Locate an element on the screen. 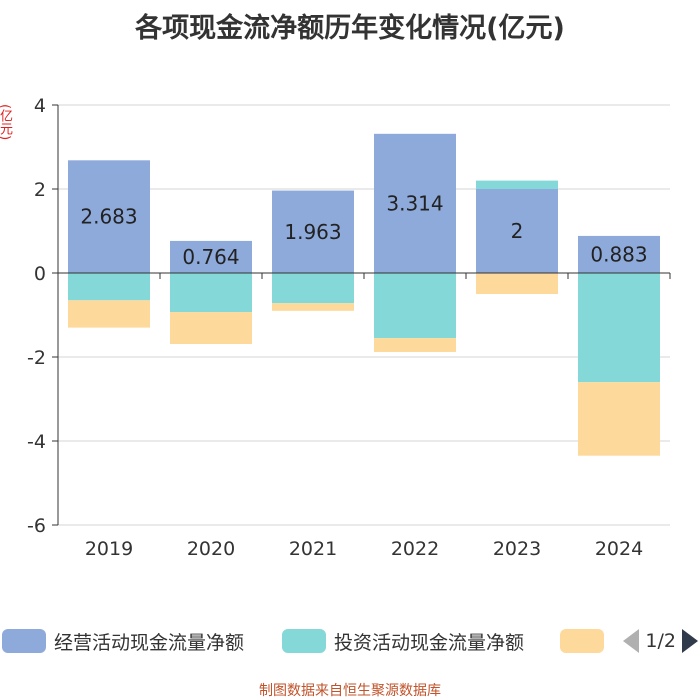 This screenshot has height=700, width=700. legend-page-indicator: 1/2 is located at coordinates (660, 641).